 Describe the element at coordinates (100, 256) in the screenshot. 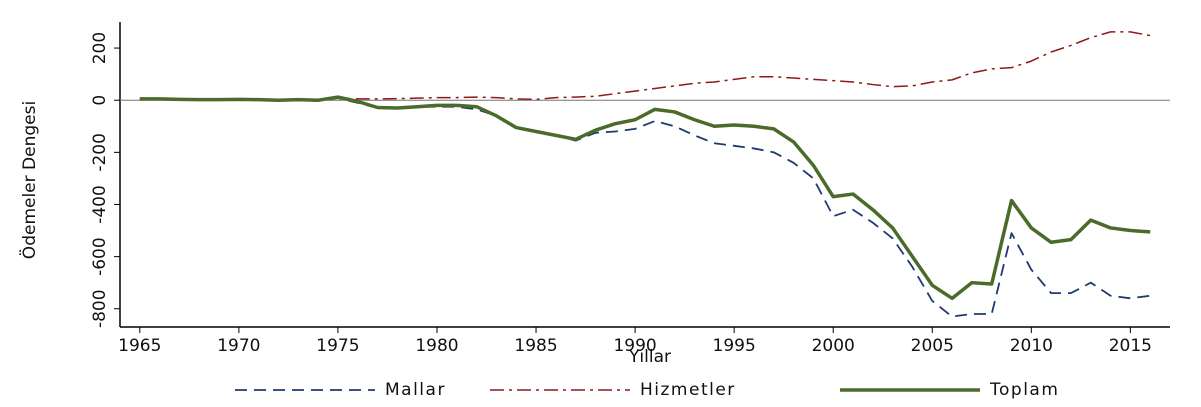

I see `y-tick-label: -600` at that location.